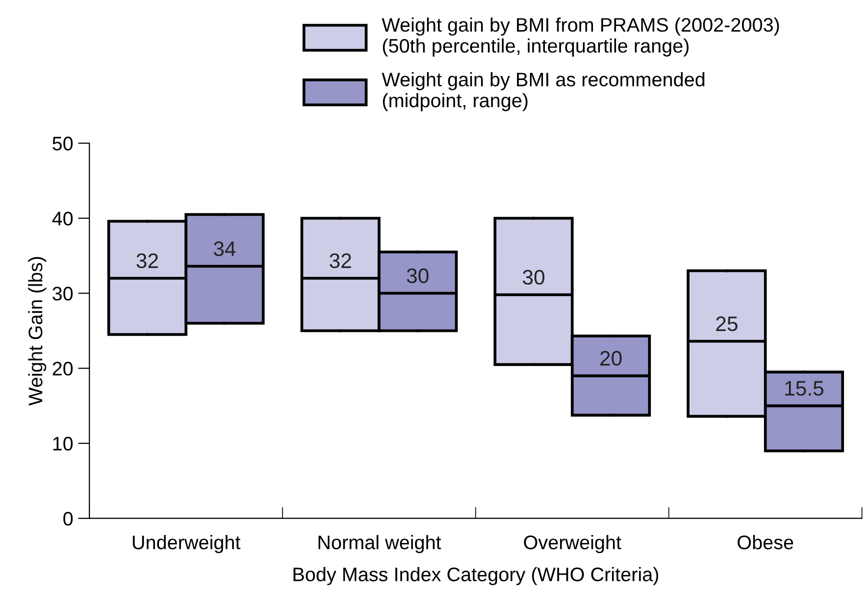 The image size is (868, 612). Describe the element at coordinates (225, 248) in the screenshot. I see `text: 34` at that location.